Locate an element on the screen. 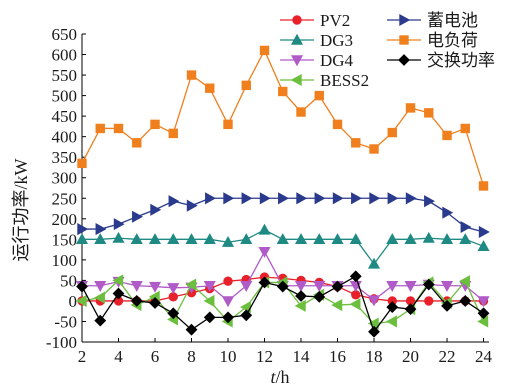 This screenshot has height=386, width=507. y-tick-label: 0 is located at coordinates (73, 301).